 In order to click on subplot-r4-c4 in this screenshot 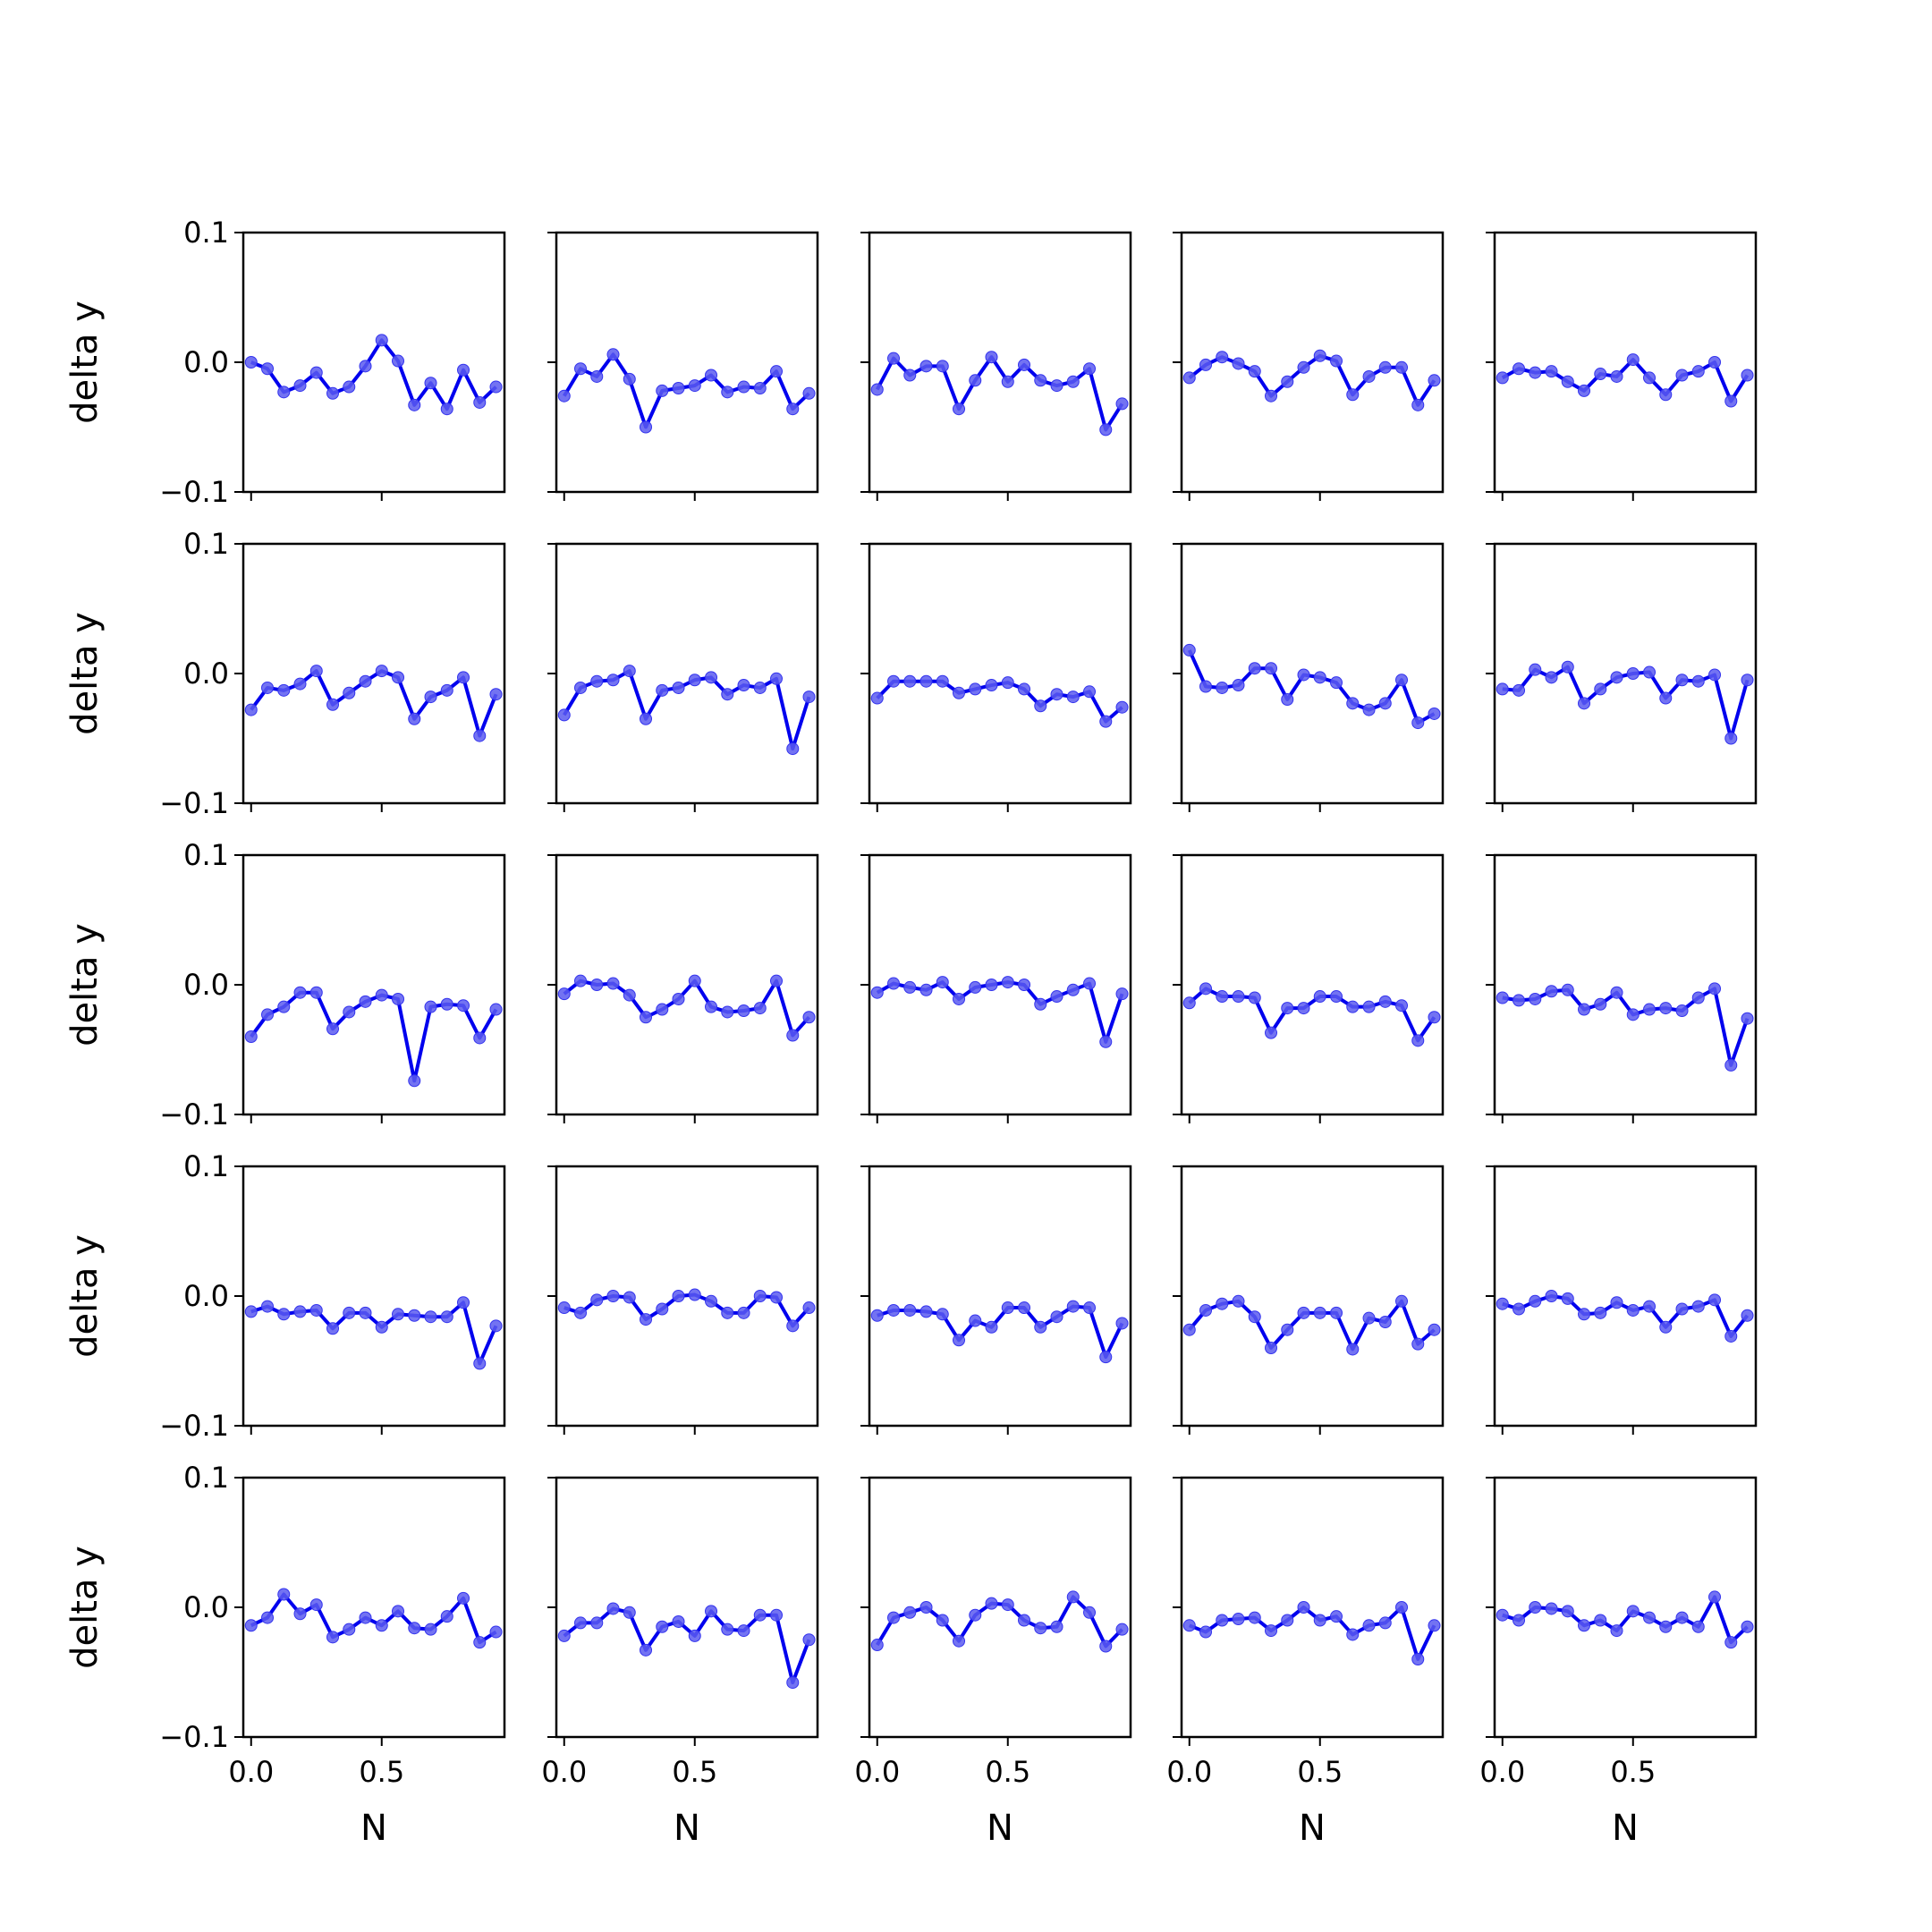, I will do `click(1309, 1300)`.